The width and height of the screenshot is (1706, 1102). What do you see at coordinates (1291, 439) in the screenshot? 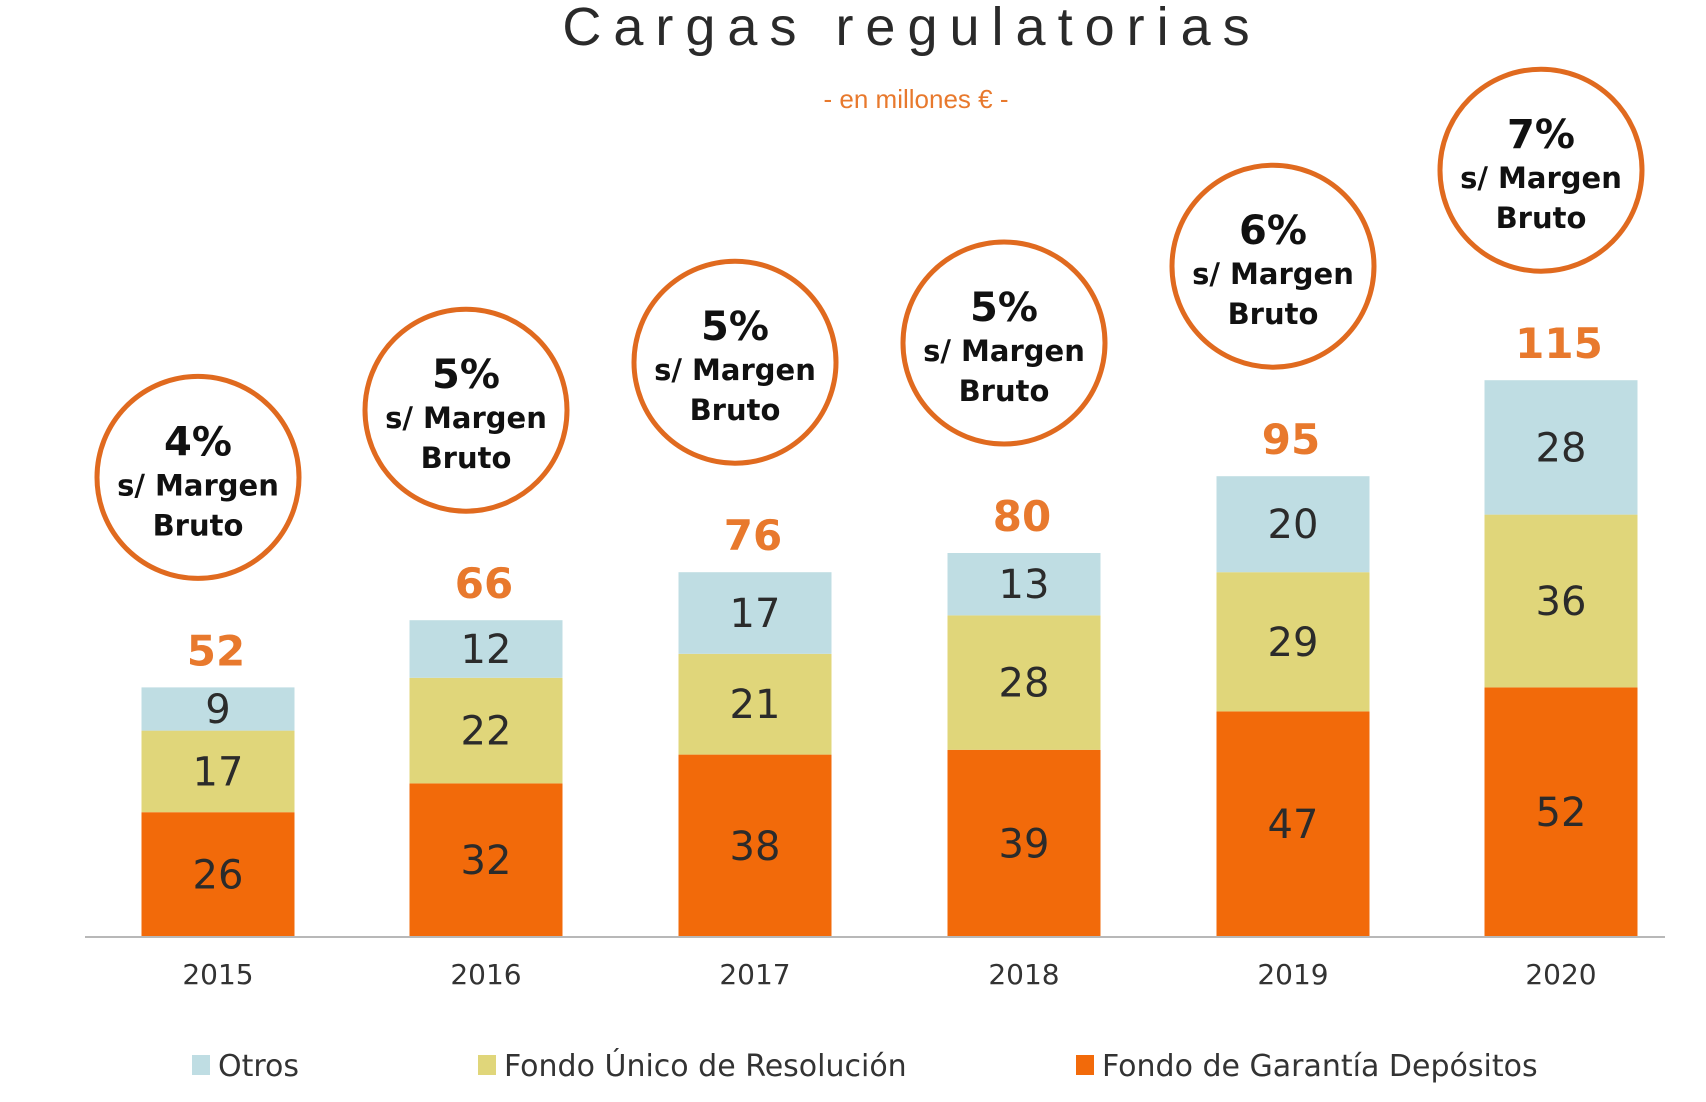
I see `total-label-2019: 95` at bounding box center [1291, 439].